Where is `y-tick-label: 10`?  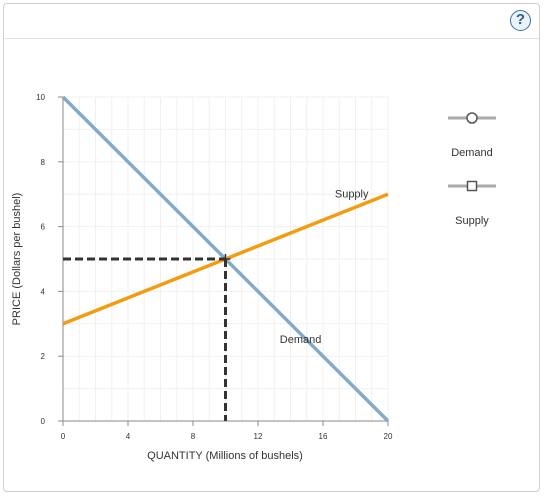 y-tick-label: 10 is located at coordinates (40, 97).